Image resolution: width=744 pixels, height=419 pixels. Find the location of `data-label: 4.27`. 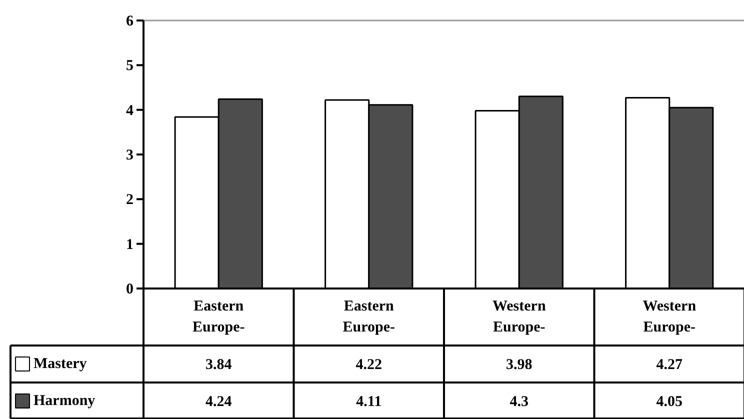

data-label: 4.27 is located at coordinates (669, 365).